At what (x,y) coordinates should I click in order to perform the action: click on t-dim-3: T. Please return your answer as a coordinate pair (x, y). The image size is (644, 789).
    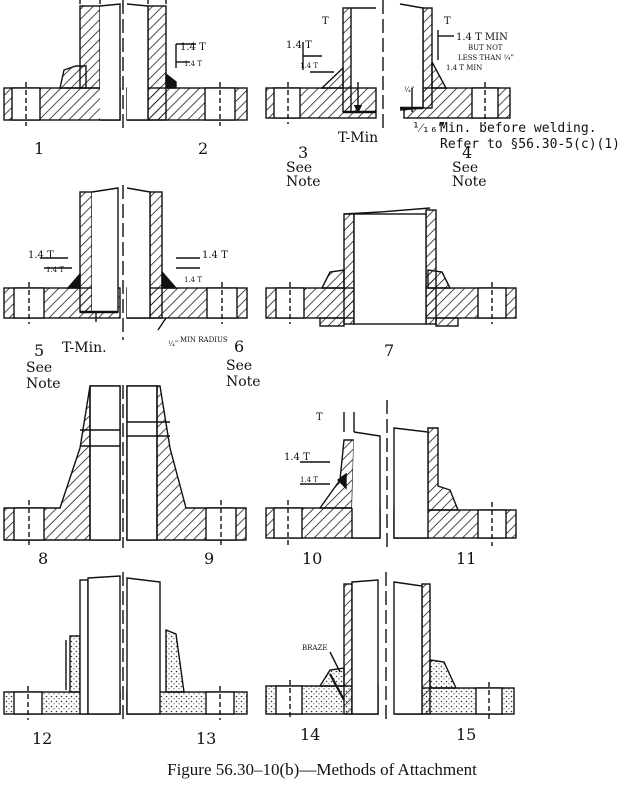
    Looking at the image, I should click on (325, 21).